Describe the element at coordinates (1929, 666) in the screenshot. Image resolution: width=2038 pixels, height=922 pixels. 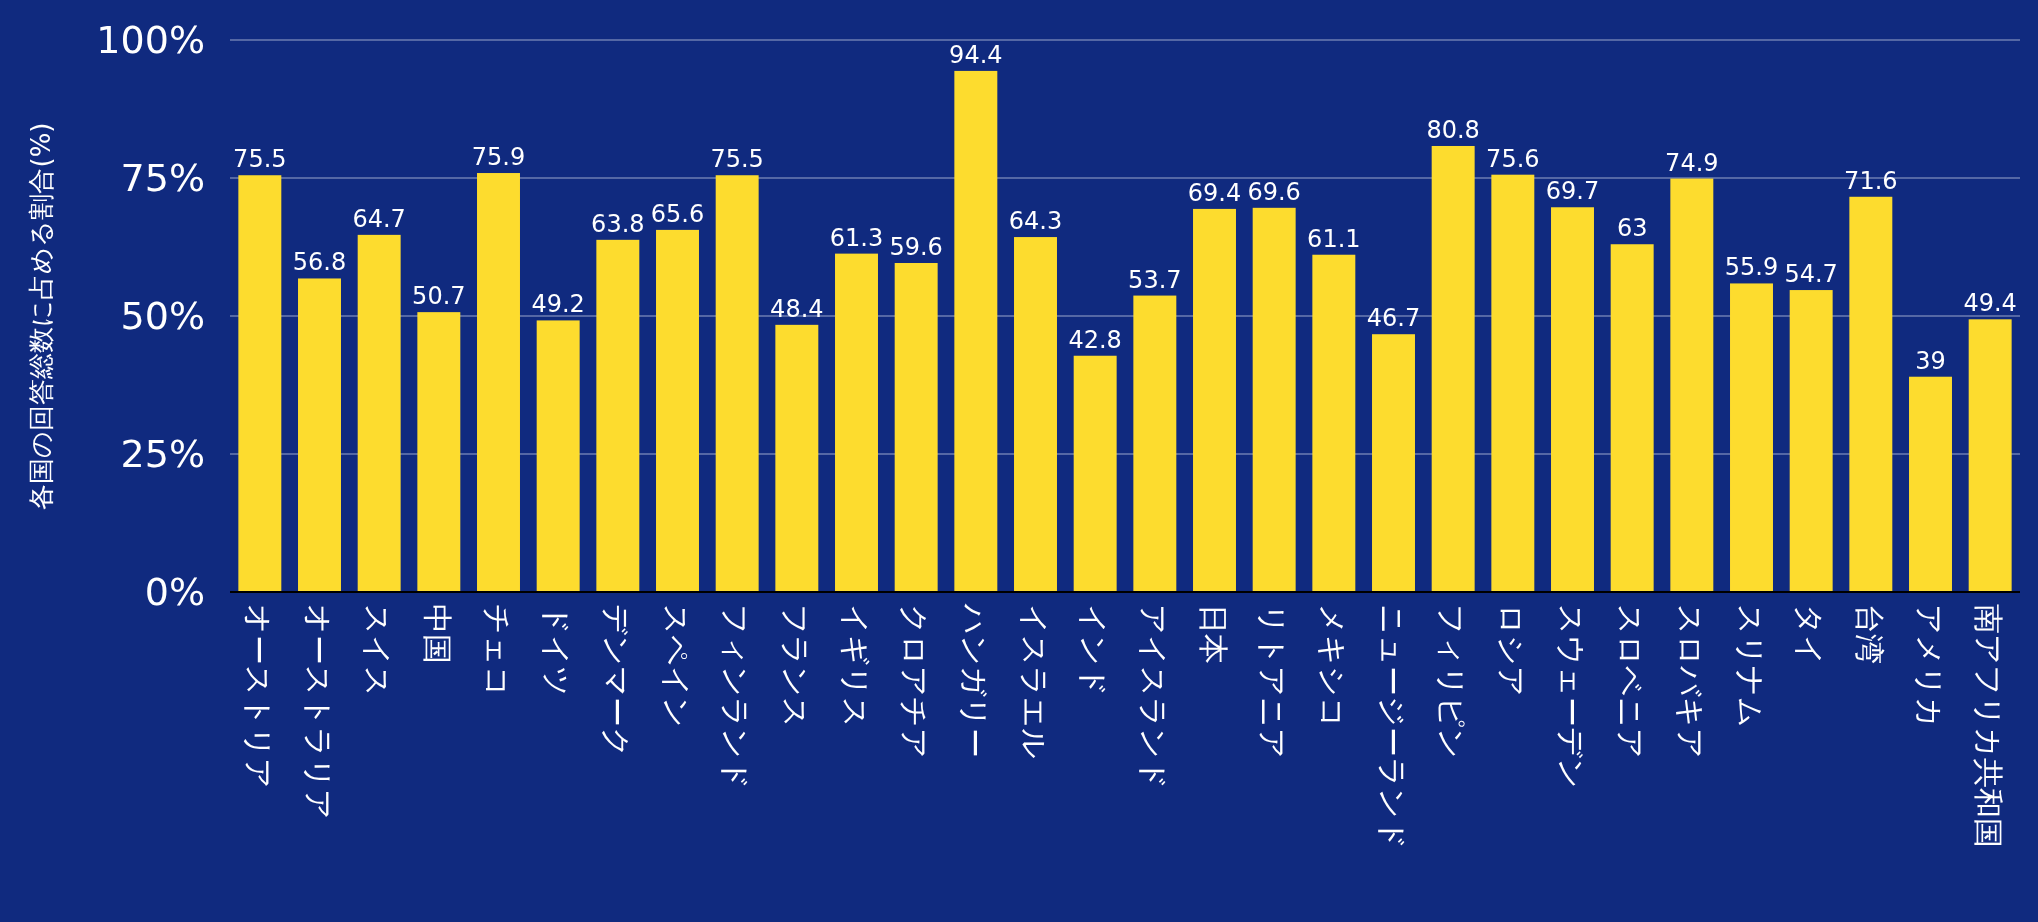
I see `x-tick-label: アメリカ` at that location.